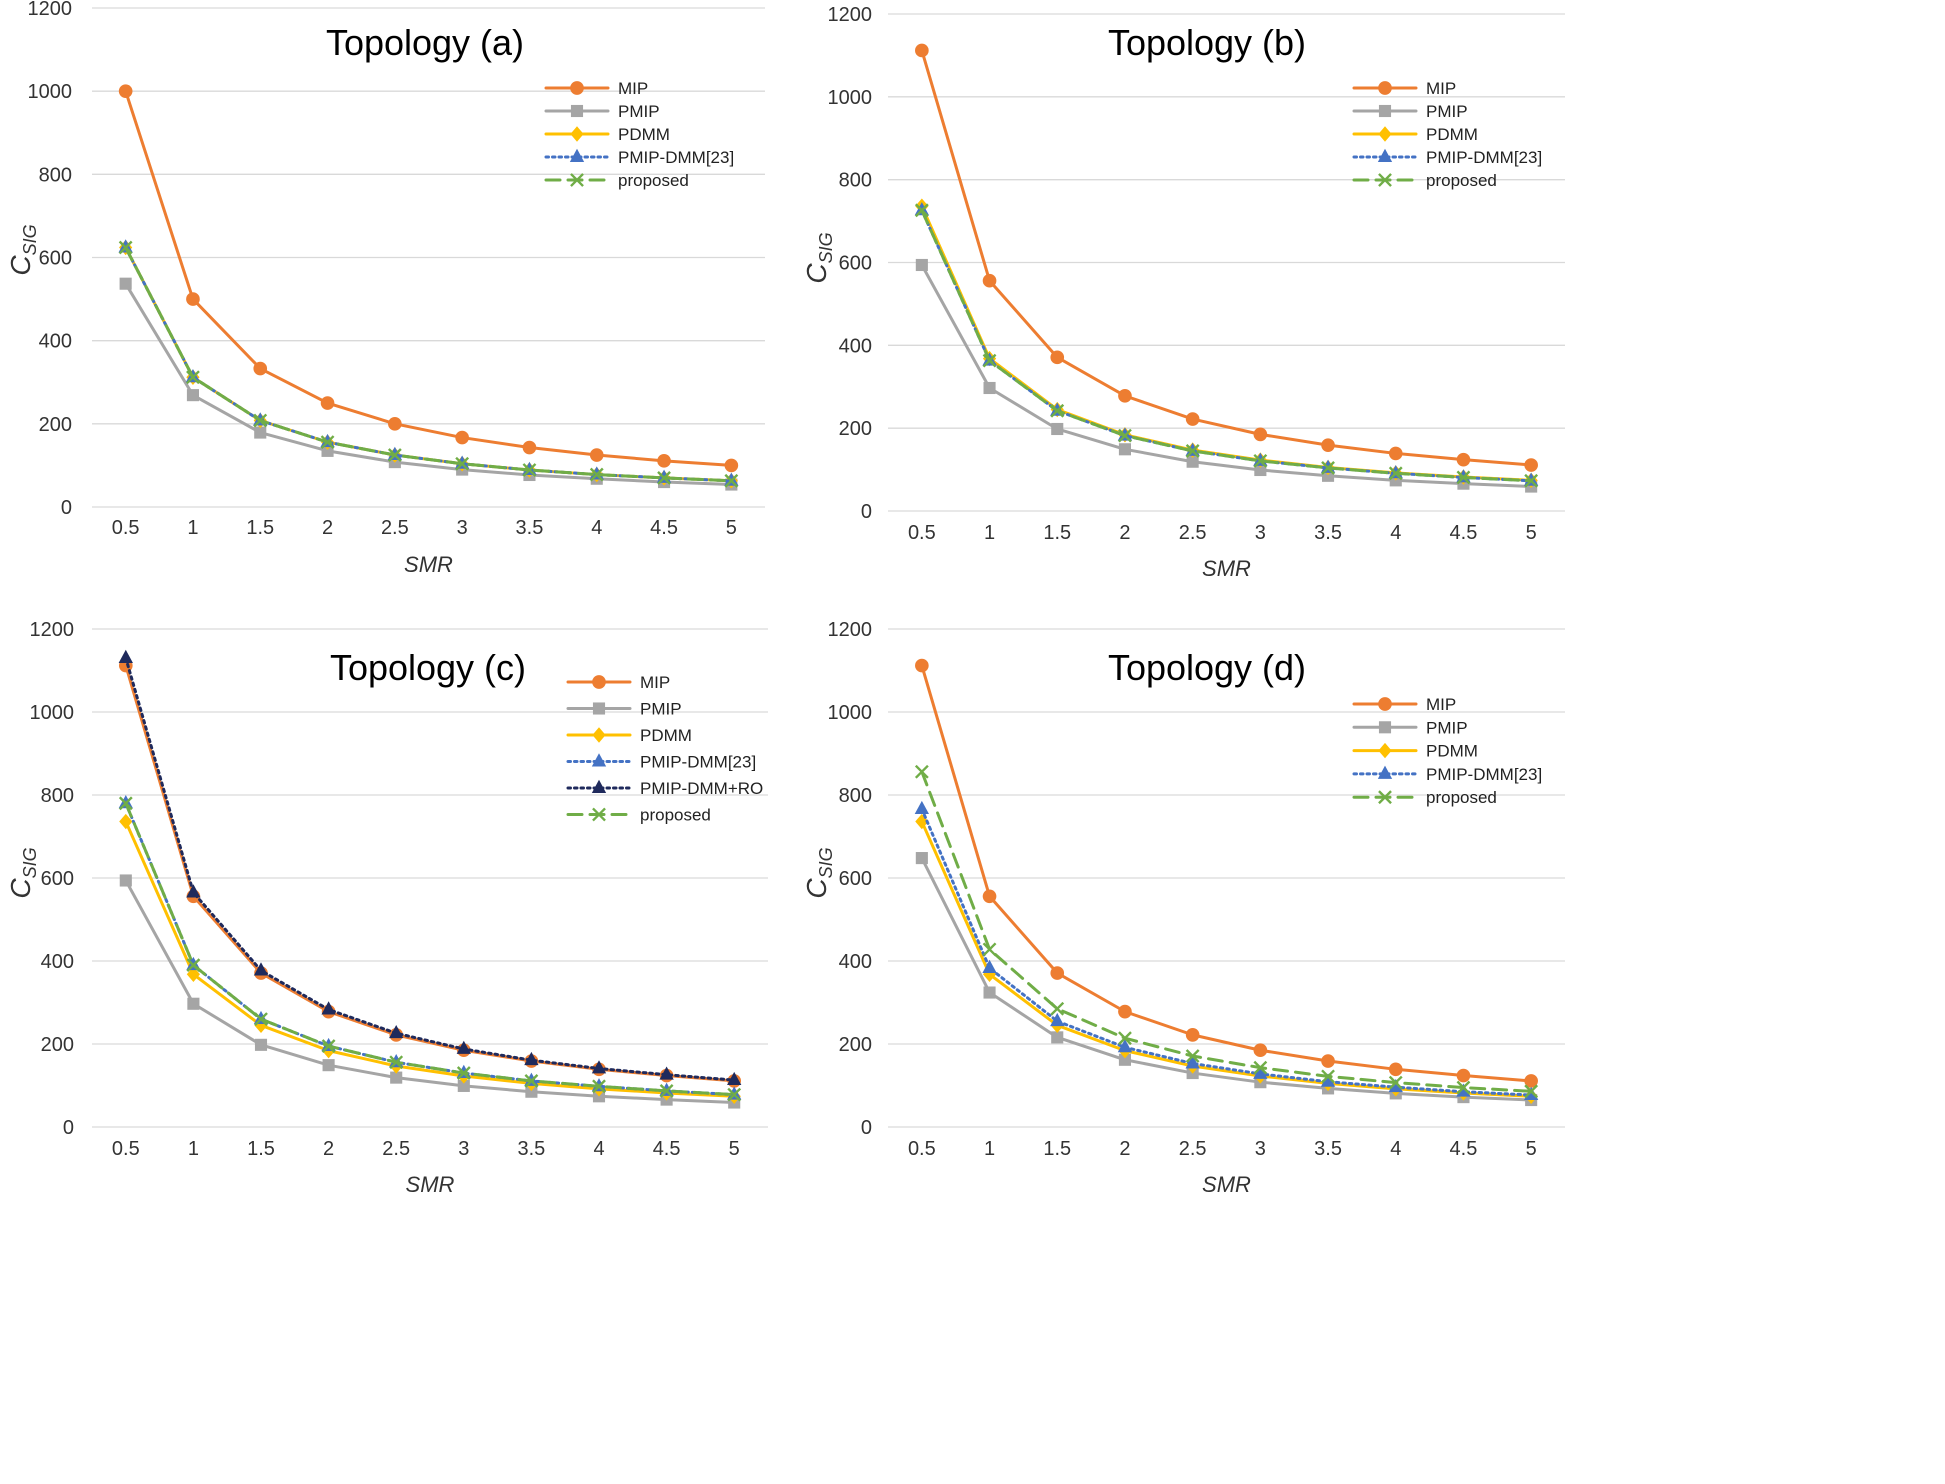 The height and width of the screenshot is (1484, 1945). What do you see at coordinates (20, 265) in the screenshot?
I see `y-axis-title-main: C` at bounding box center [20, 265].